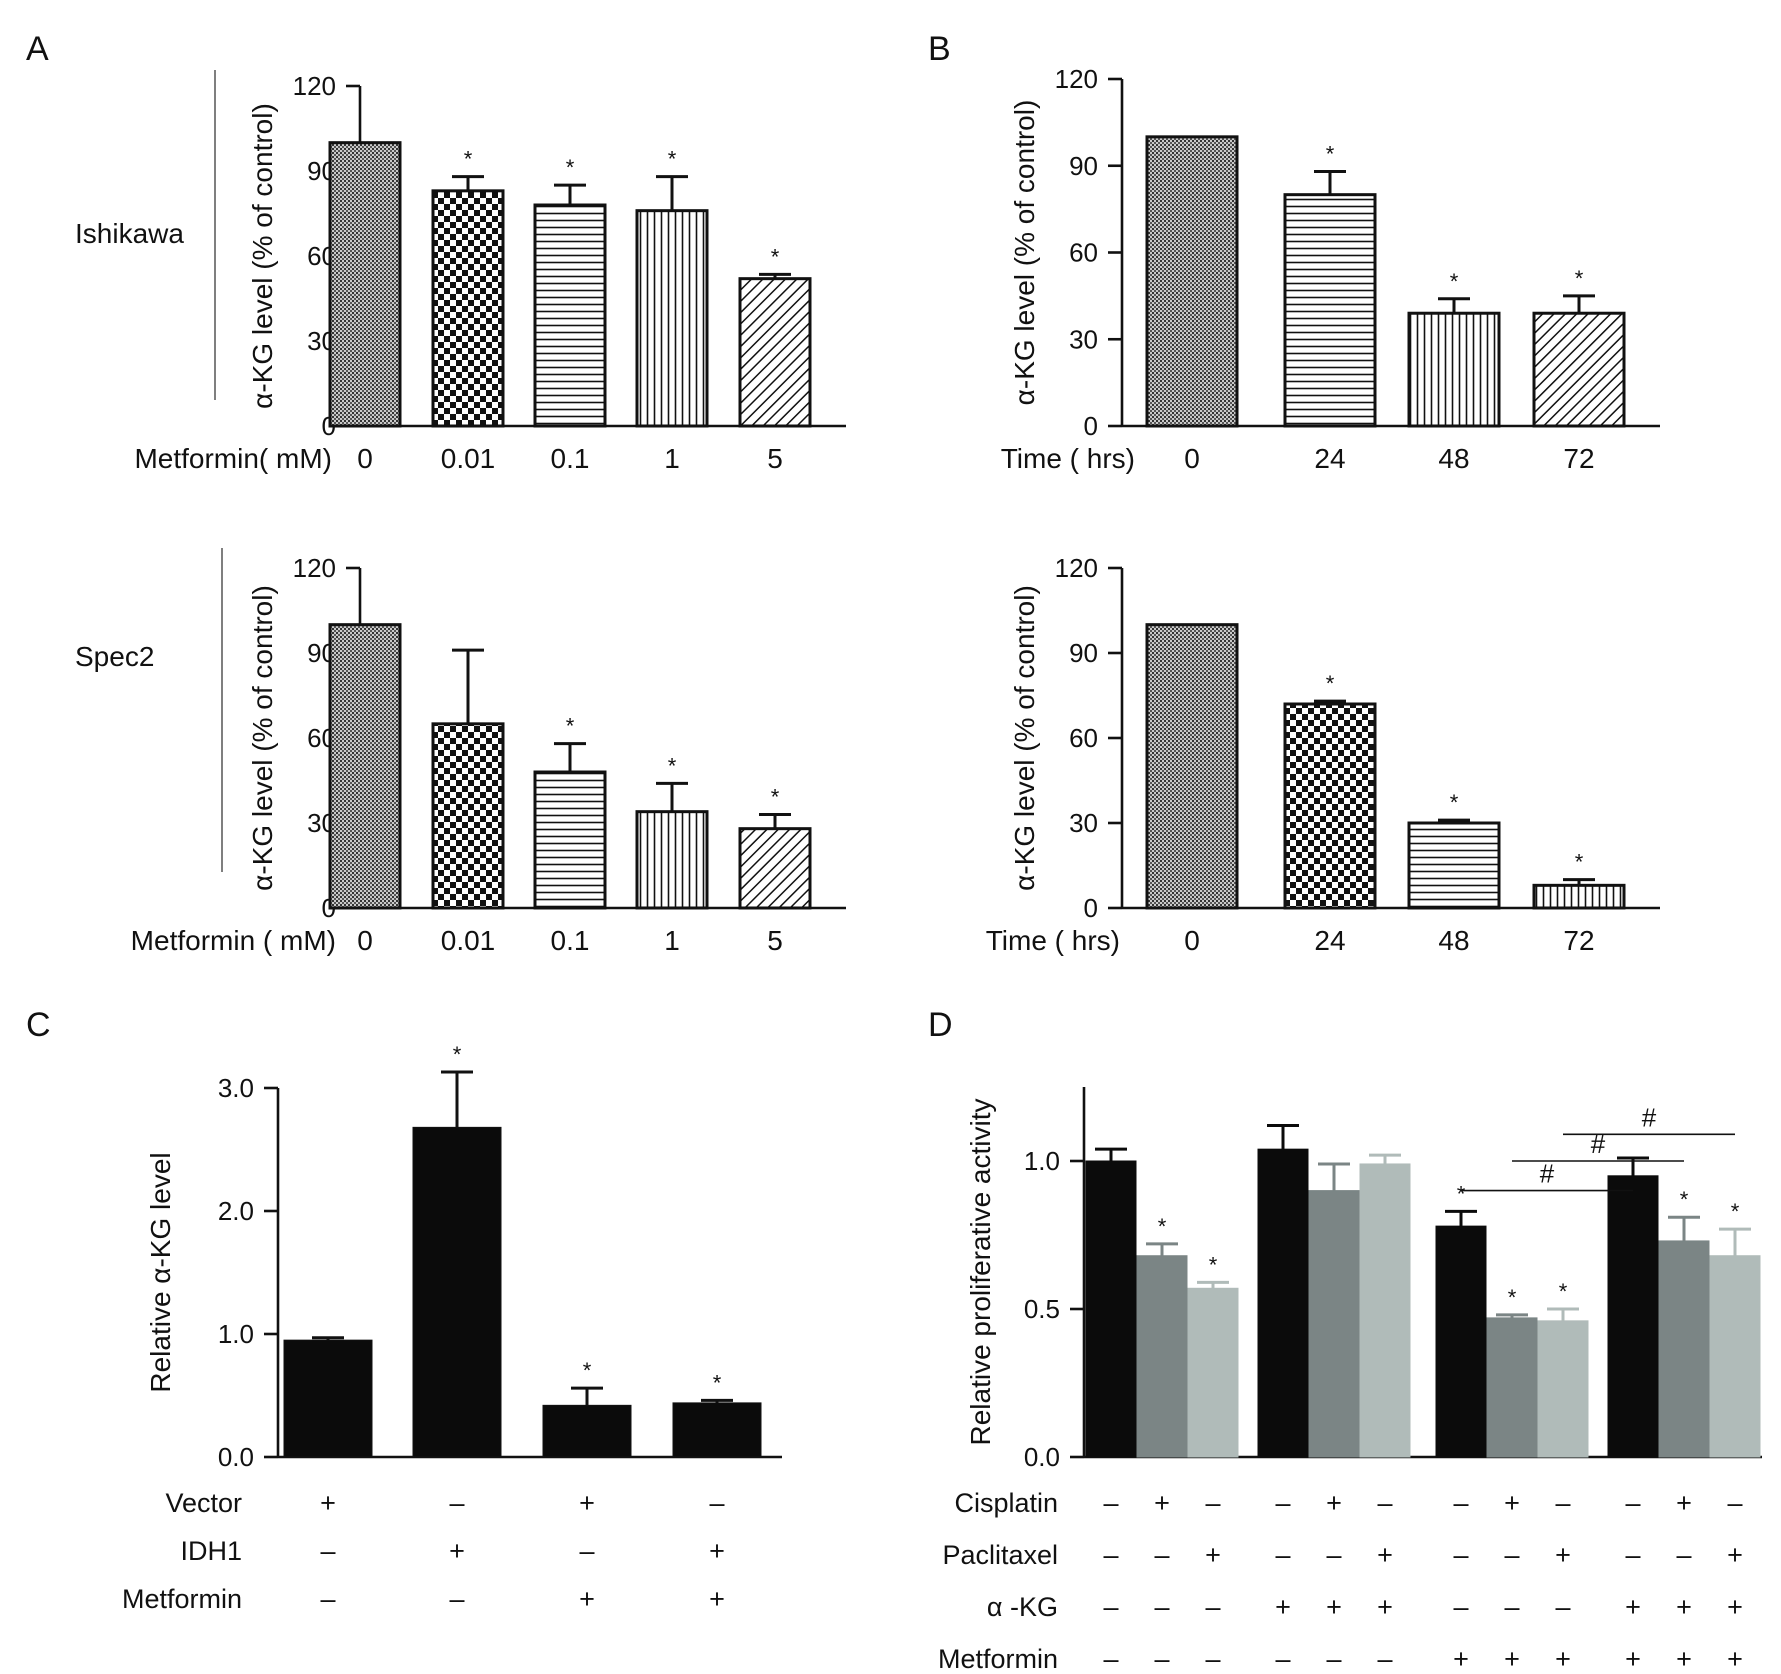 Image resolution: width=1781 pixels, height=1674 pixels. Describe the element at coordinates (998, 1659) in the screenshot. I see `chart5-condition-label: Metformin` at that location.